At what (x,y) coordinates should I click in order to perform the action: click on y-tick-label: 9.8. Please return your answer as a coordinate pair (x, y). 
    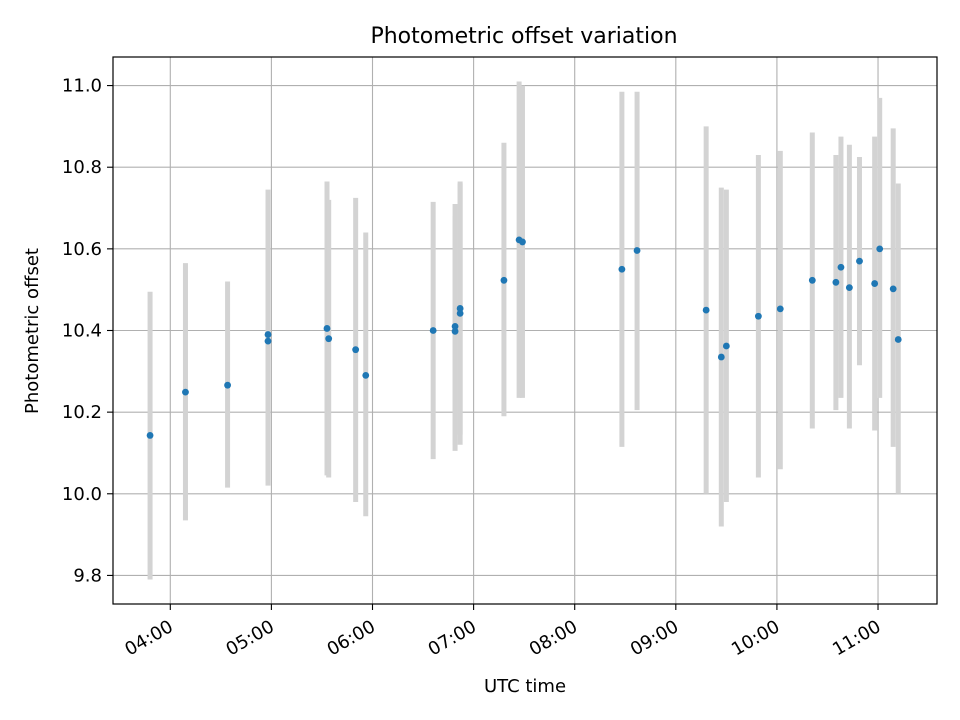
    Looking at the image, I should click on (87, 575).